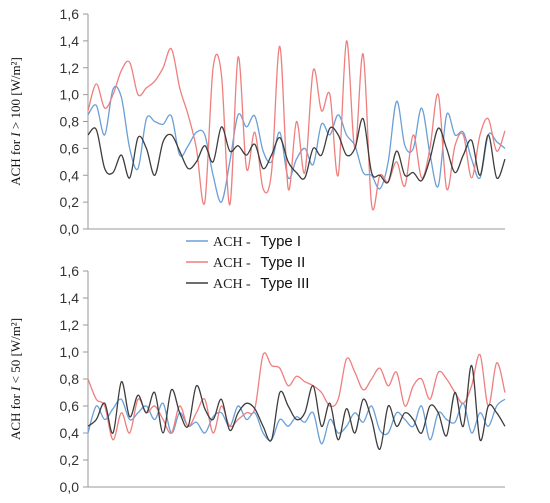  What do you see at coordinates (261, 283) in the screenshot?
I see `legend-label: ACH - Type III` at bounding box center [261, 283].